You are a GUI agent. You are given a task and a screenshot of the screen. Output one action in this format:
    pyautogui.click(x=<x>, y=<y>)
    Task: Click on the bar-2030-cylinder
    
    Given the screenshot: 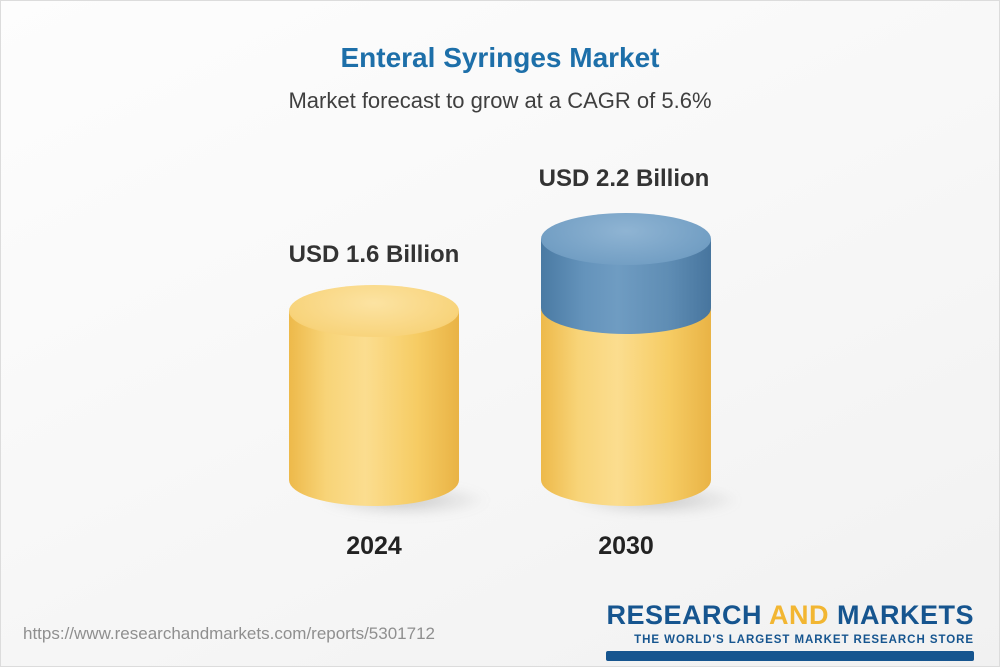 What is the action you would take?
    pyautogui.click(x=641, y=364)
    